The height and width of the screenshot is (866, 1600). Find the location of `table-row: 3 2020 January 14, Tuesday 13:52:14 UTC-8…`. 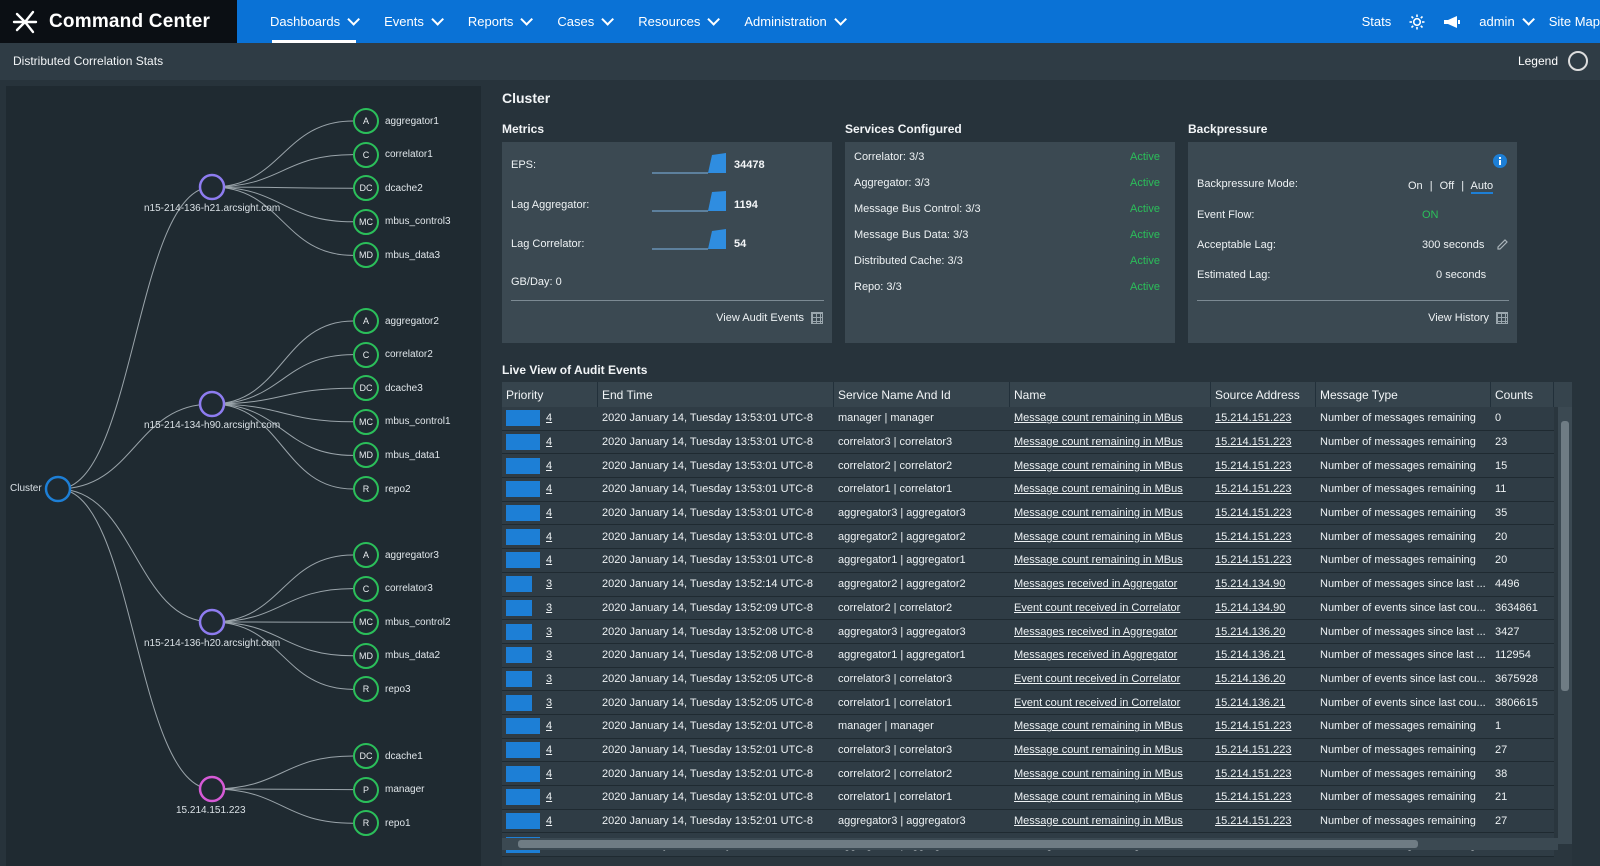

table-row: 3 2020 January 14, Tuesday 13:52:14 UTC-8… is located at coordinates (1028, 584).